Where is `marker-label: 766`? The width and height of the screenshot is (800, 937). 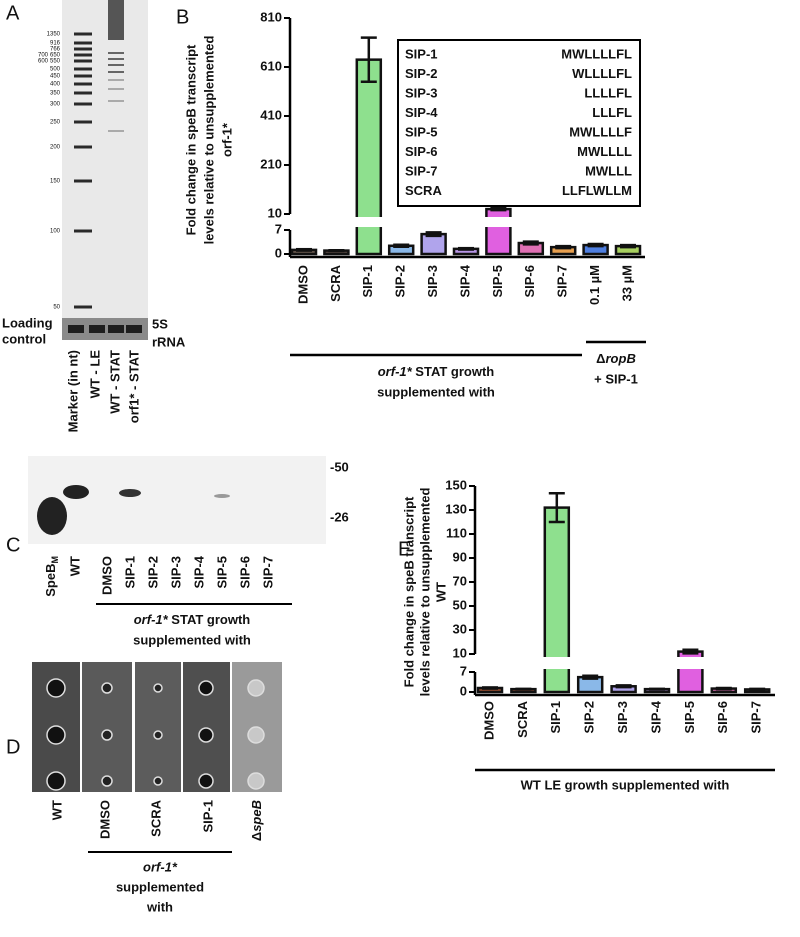 marker-label: 766 is located at coordinates (55, 50).